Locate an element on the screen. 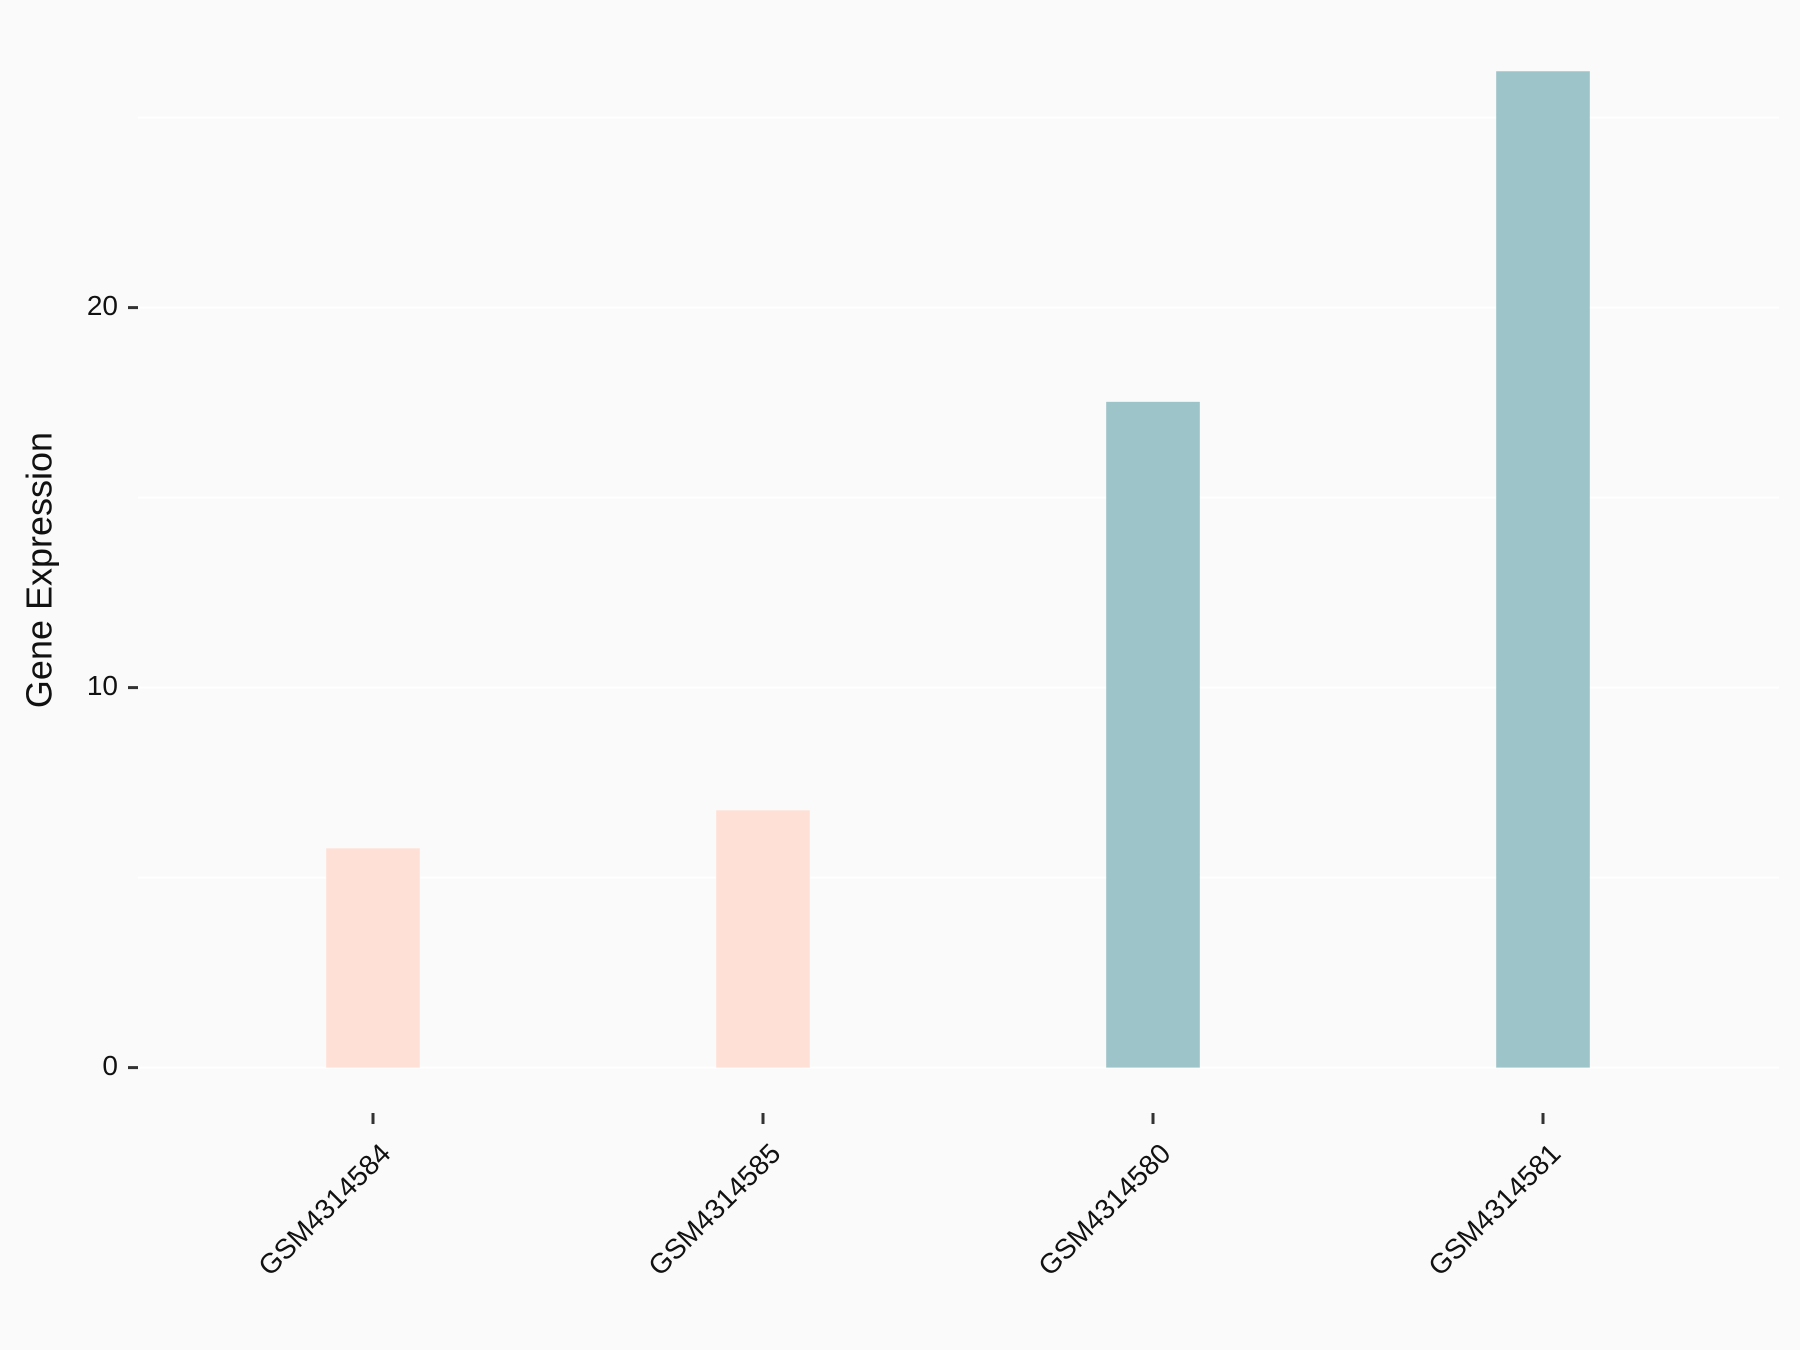 This screenshot has height=1350, width=1800. y-tick-label: 20 is located at coordinates (102, 305).